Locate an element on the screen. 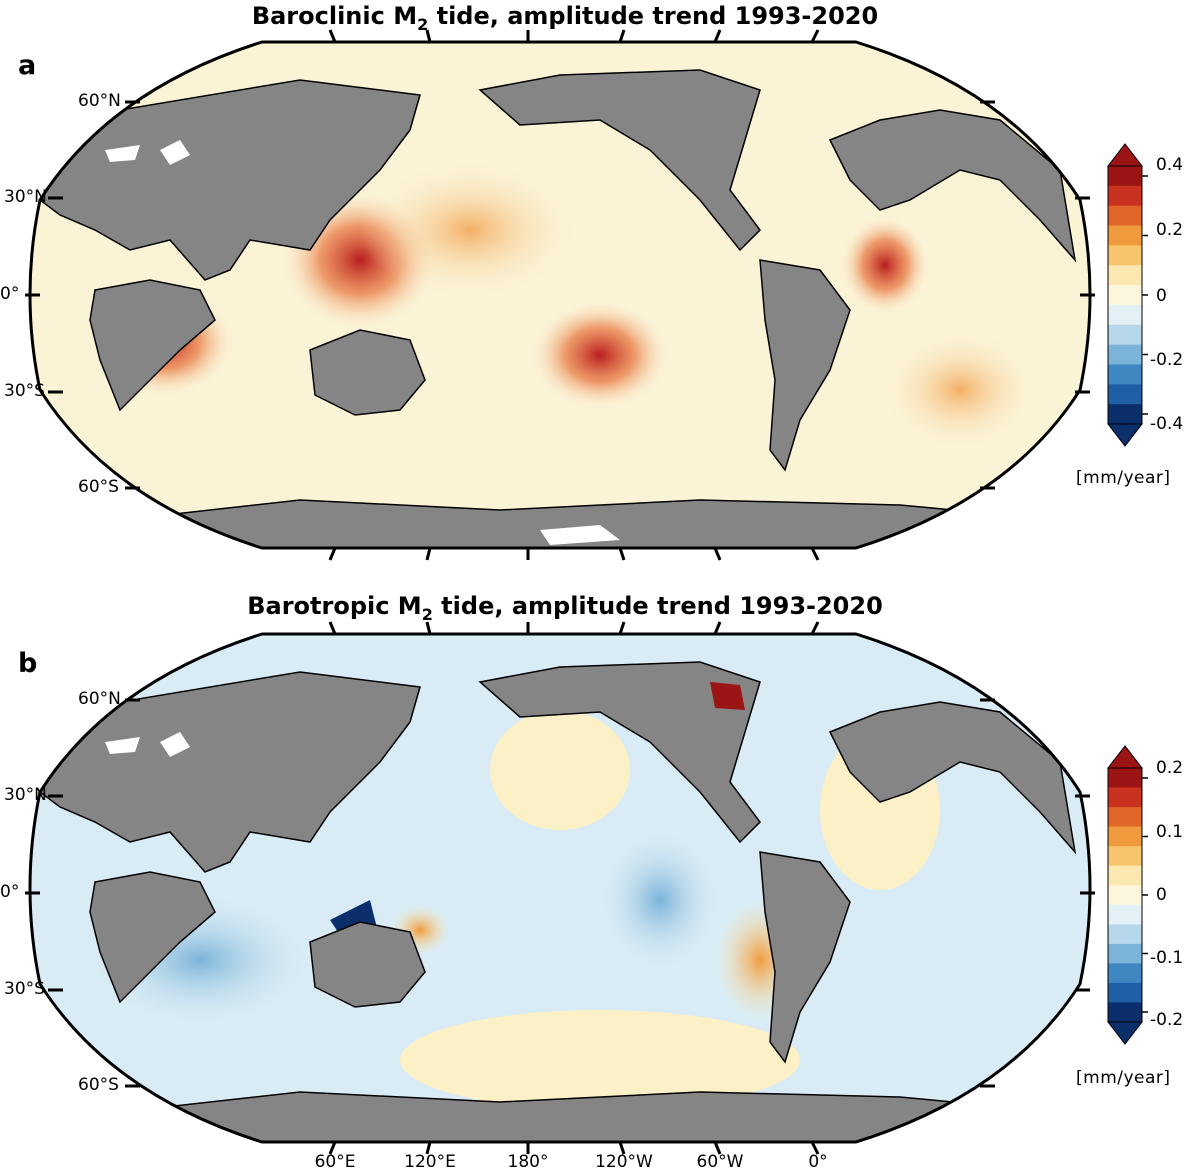 This screenshot has height=1176, width=1200. ice-patches-a is located at coordinates (362, 342).